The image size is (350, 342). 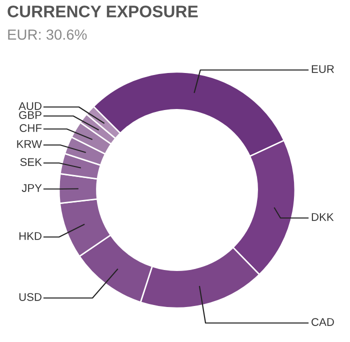 I want to click on slice-label: JPY, so click(x=32, y=188).